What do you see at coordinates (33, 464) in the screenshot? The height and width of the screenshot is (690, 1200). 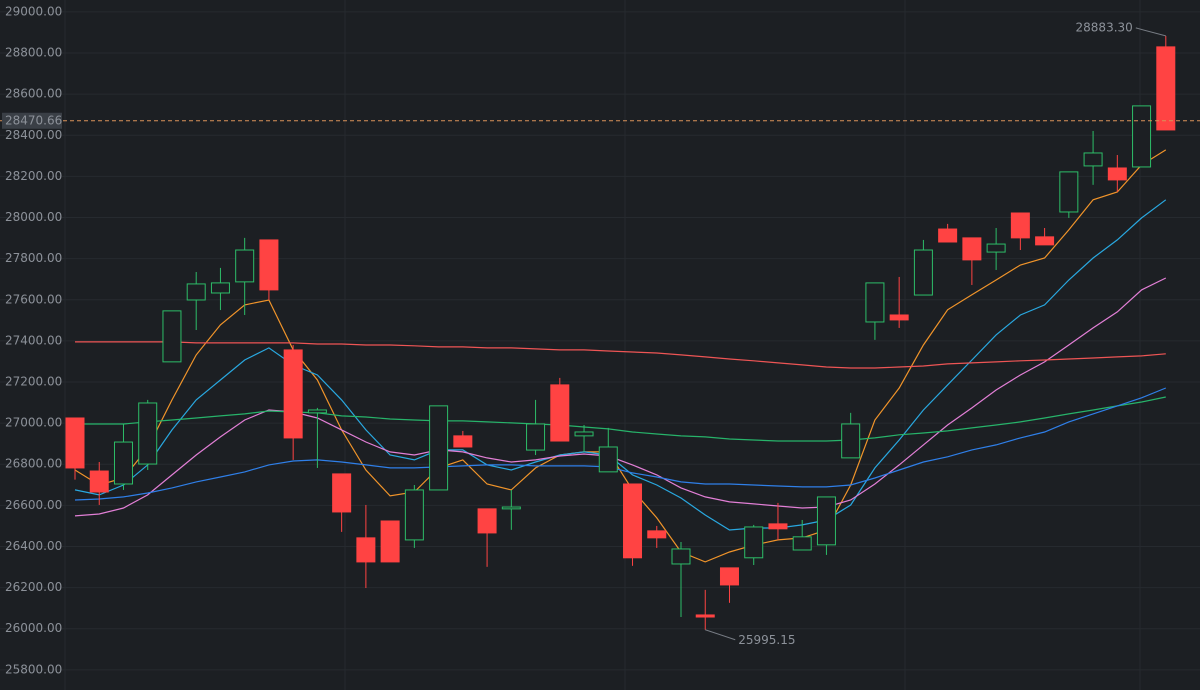 I see `y-tick-label: 26800.00` at bounding box center [33, 464].